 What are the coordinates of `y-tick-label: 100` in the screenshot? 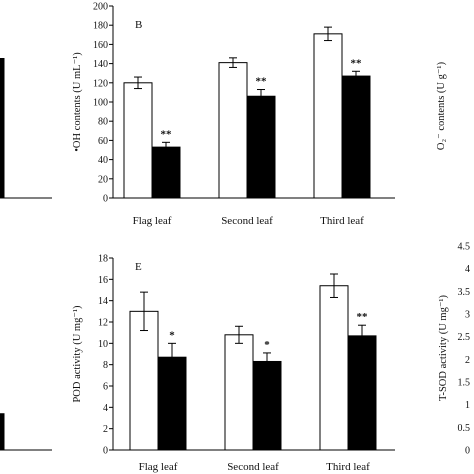 It's located at (100, 103).